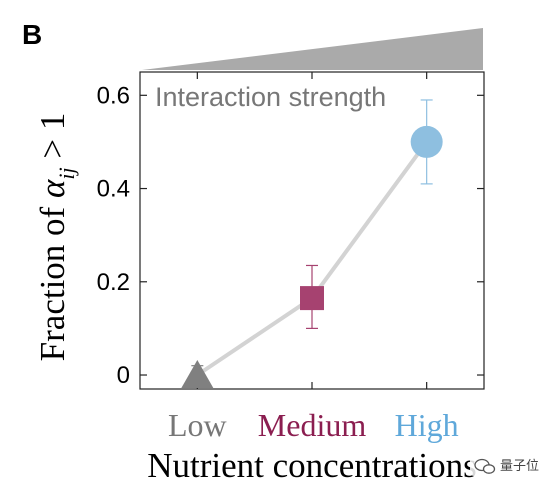 This screenshot has height=494, width=554. What do you see at coordinates (32, 34) in the screenshot?
I see `panel-label: B` at bounding box center [32, 34].